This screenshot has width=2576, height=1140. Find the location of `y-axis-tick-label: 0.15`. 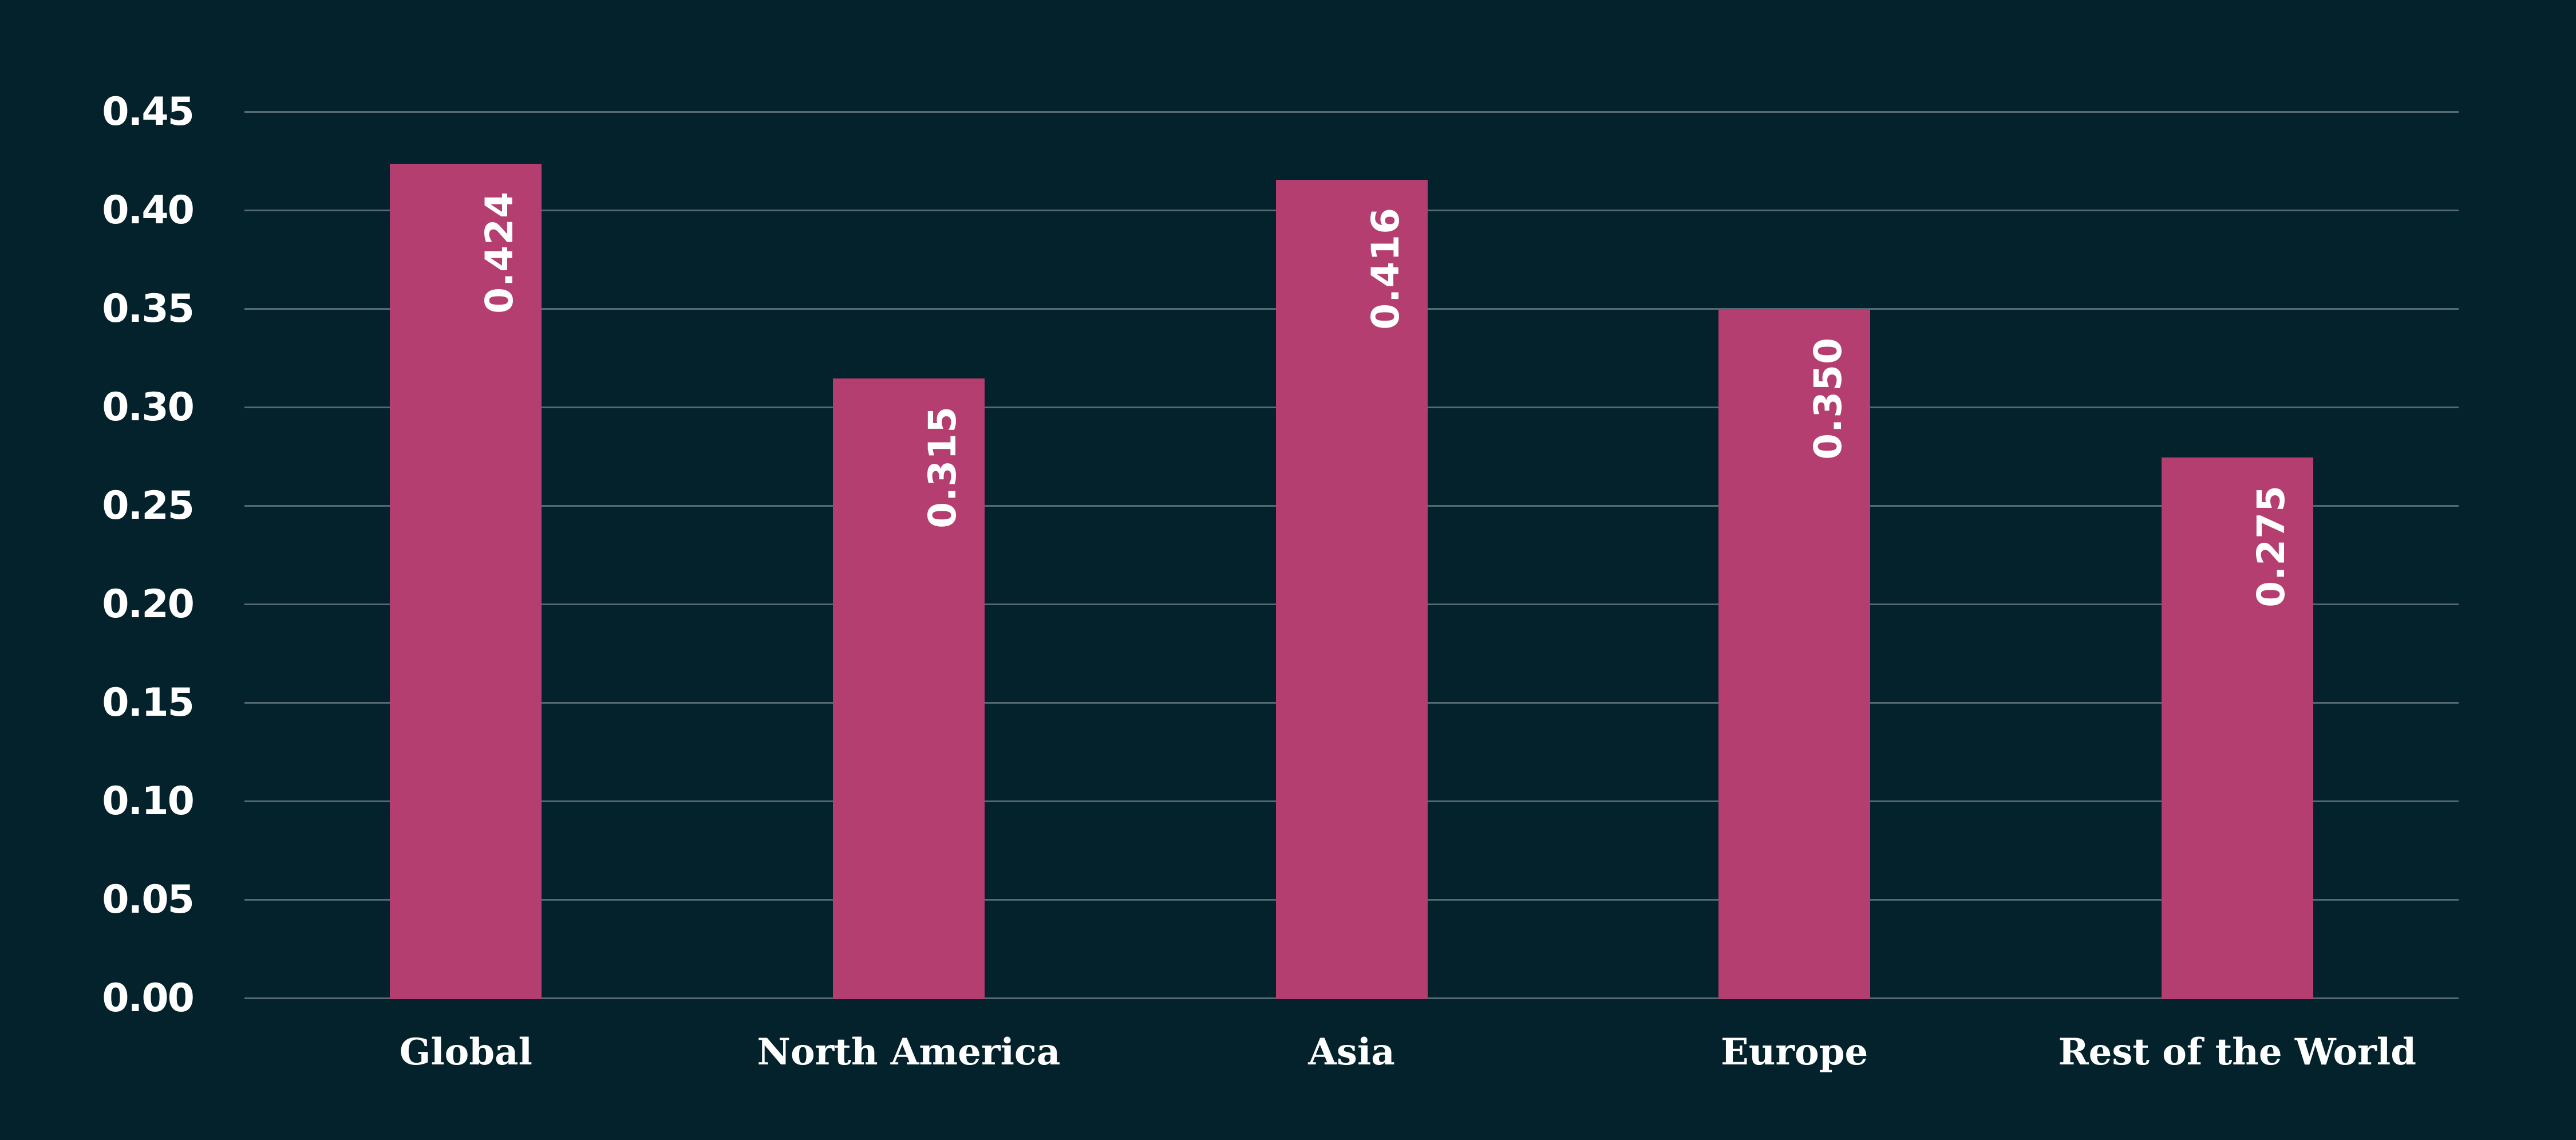

y-axis-tick-label: 0.15 is located at coordinates (148, 702).